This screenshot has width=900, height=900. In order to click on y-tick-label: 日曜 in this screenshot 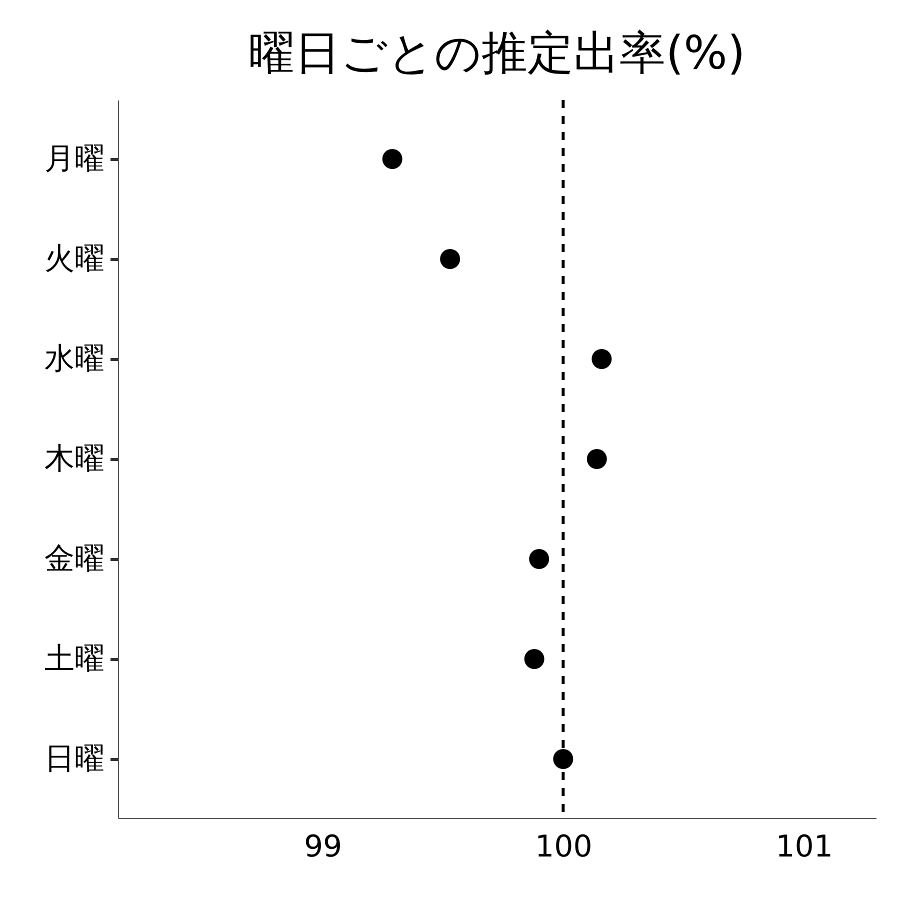, I will do `click(74, 759)`.